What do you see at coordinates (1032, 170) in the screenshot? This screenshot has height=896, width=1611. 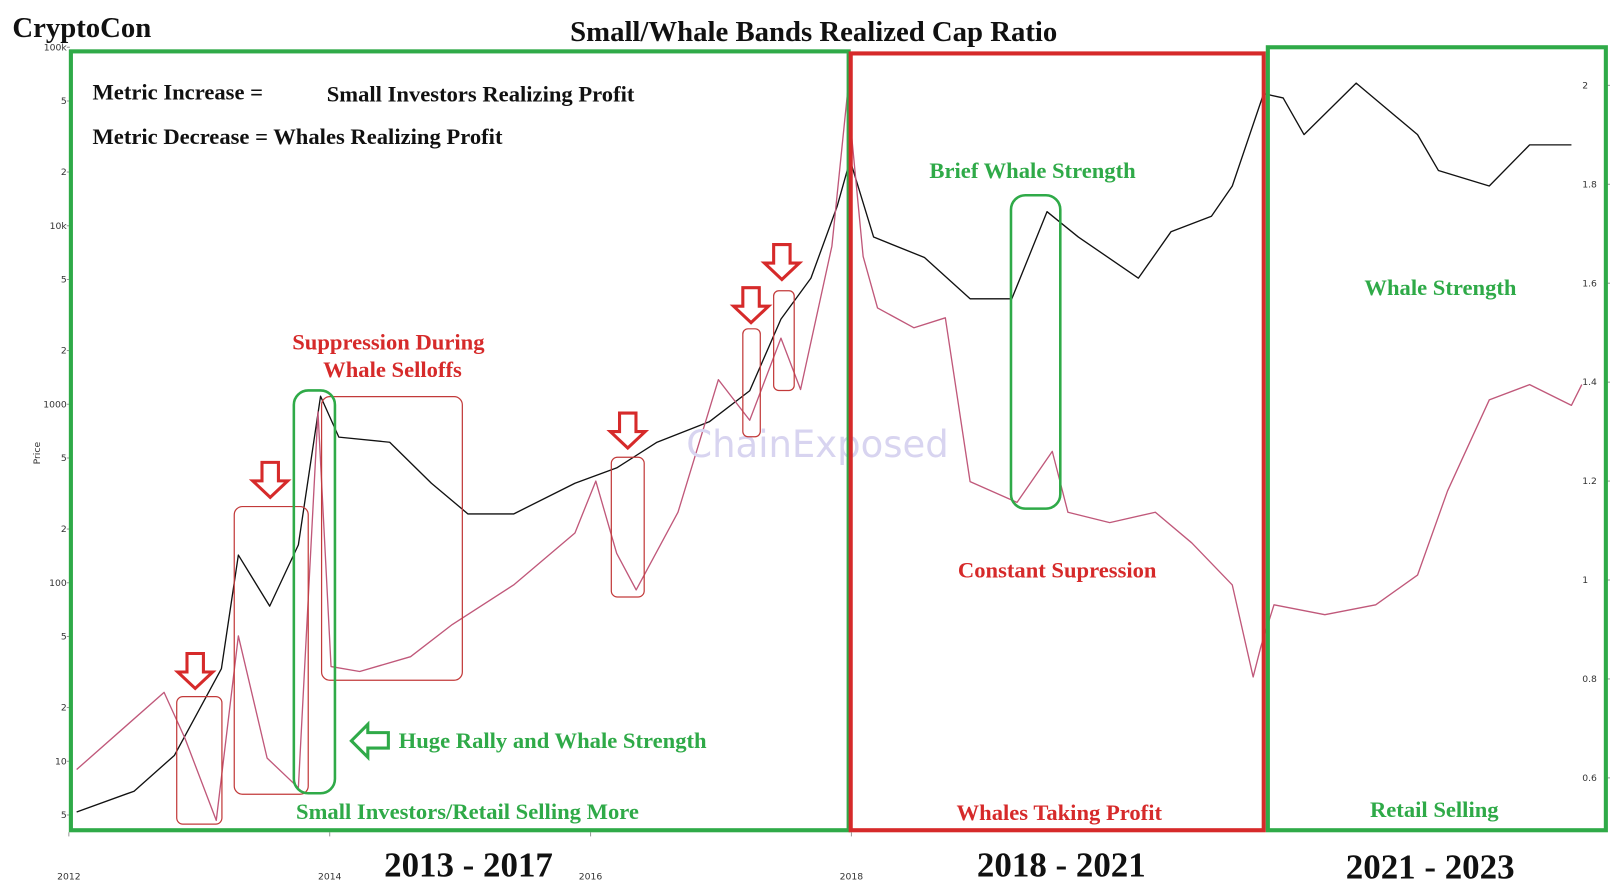 I see `annotation: Brief Whale Strength` at bounding box center [1032, 170].